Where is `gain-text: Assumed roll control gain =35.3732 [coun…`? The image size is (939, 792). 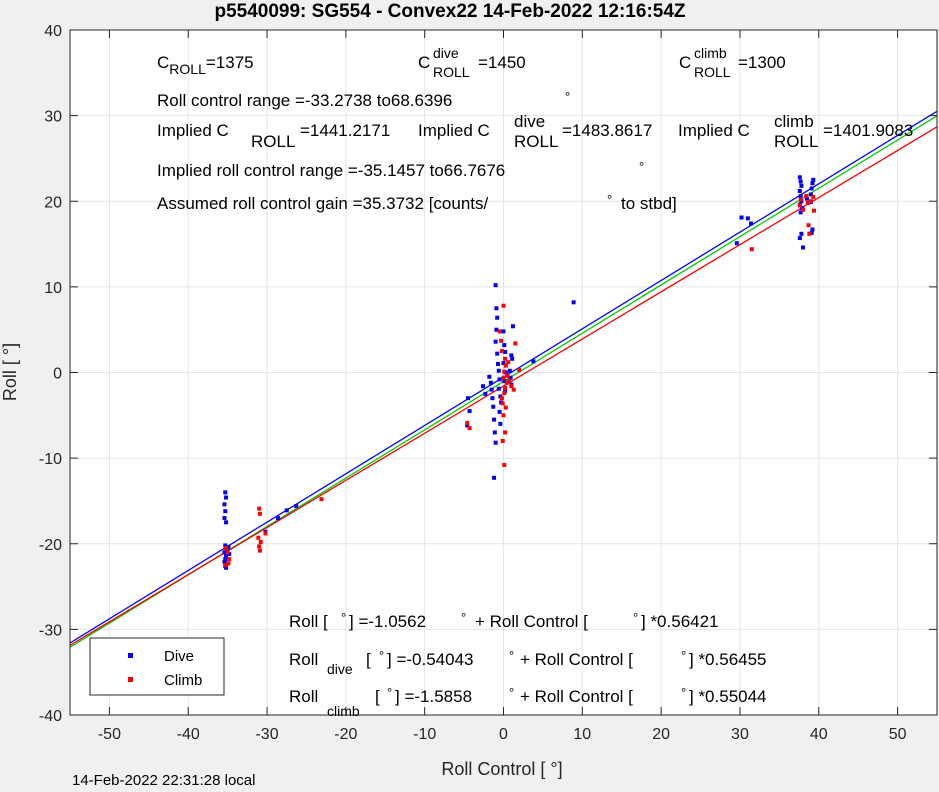
gain-text: Assumed roll control gain =35.3732 [coun… is located at coordinates (323, 203).